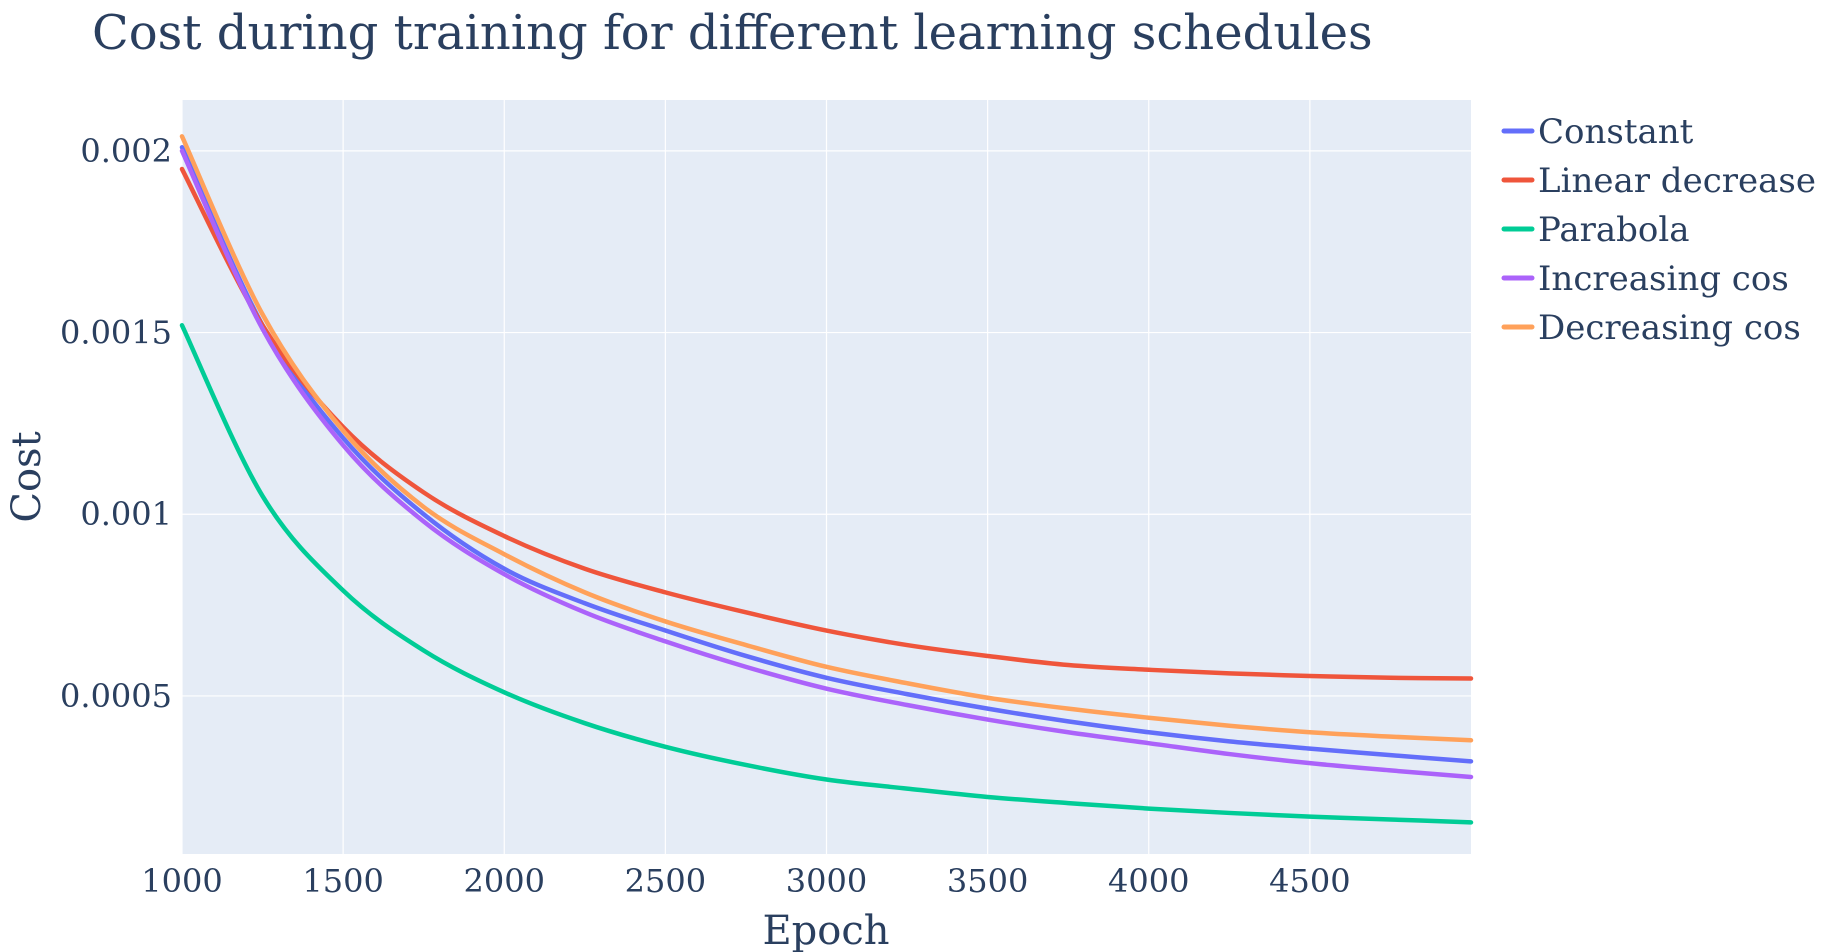 The width and height of the screenshot is (1836, 952). Describe the element at coordinates (504, 881) in the screenshot. I see `x-tick-label: 2000` at that location.